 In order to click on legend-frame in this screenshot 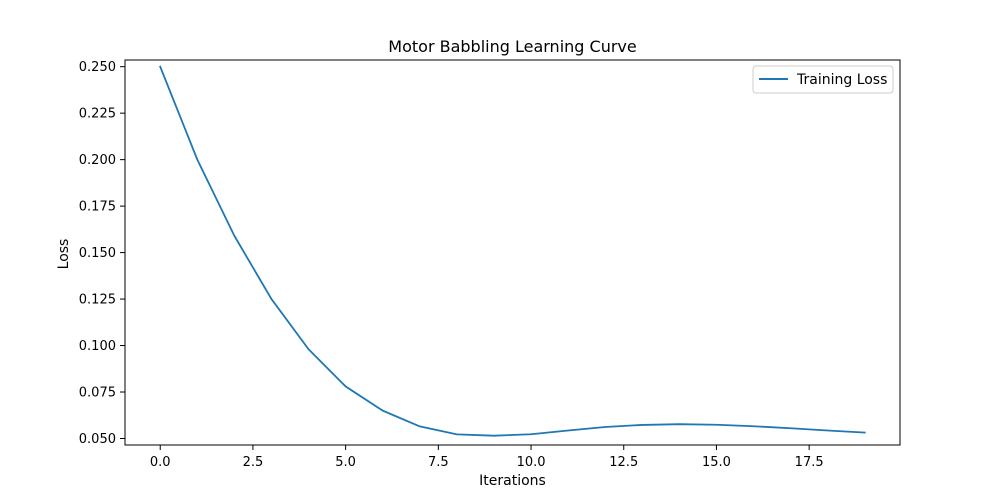, I will do `click(823, 79)`.